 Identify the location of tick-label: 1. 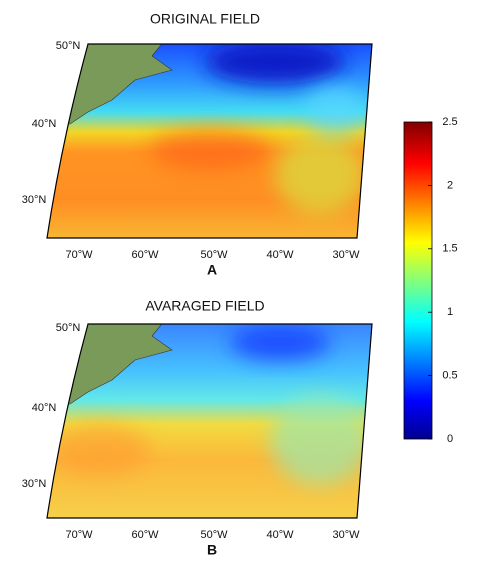
(450, 312).